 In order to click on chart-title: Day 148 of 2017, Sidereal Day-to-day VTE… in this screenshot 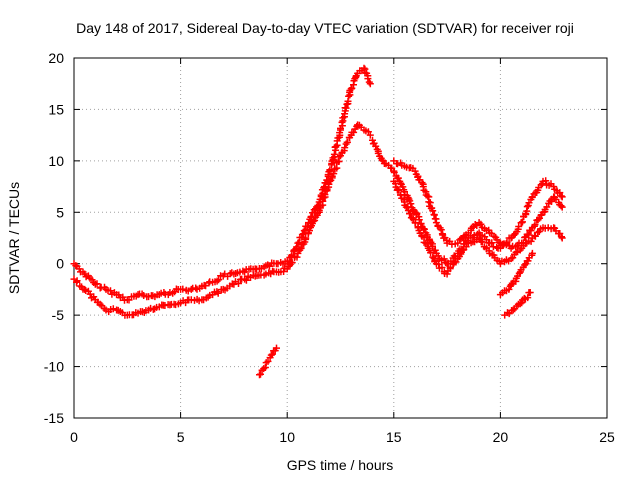, I will do `click(325, 28)`.